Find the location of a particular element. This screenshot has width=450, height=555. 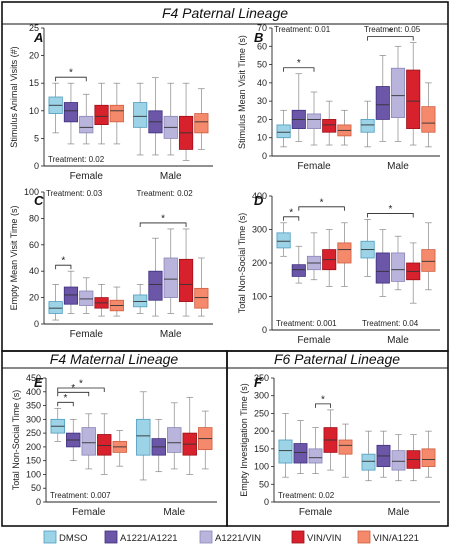

y-tick-label: 5 is located at coordinates (36, 138).